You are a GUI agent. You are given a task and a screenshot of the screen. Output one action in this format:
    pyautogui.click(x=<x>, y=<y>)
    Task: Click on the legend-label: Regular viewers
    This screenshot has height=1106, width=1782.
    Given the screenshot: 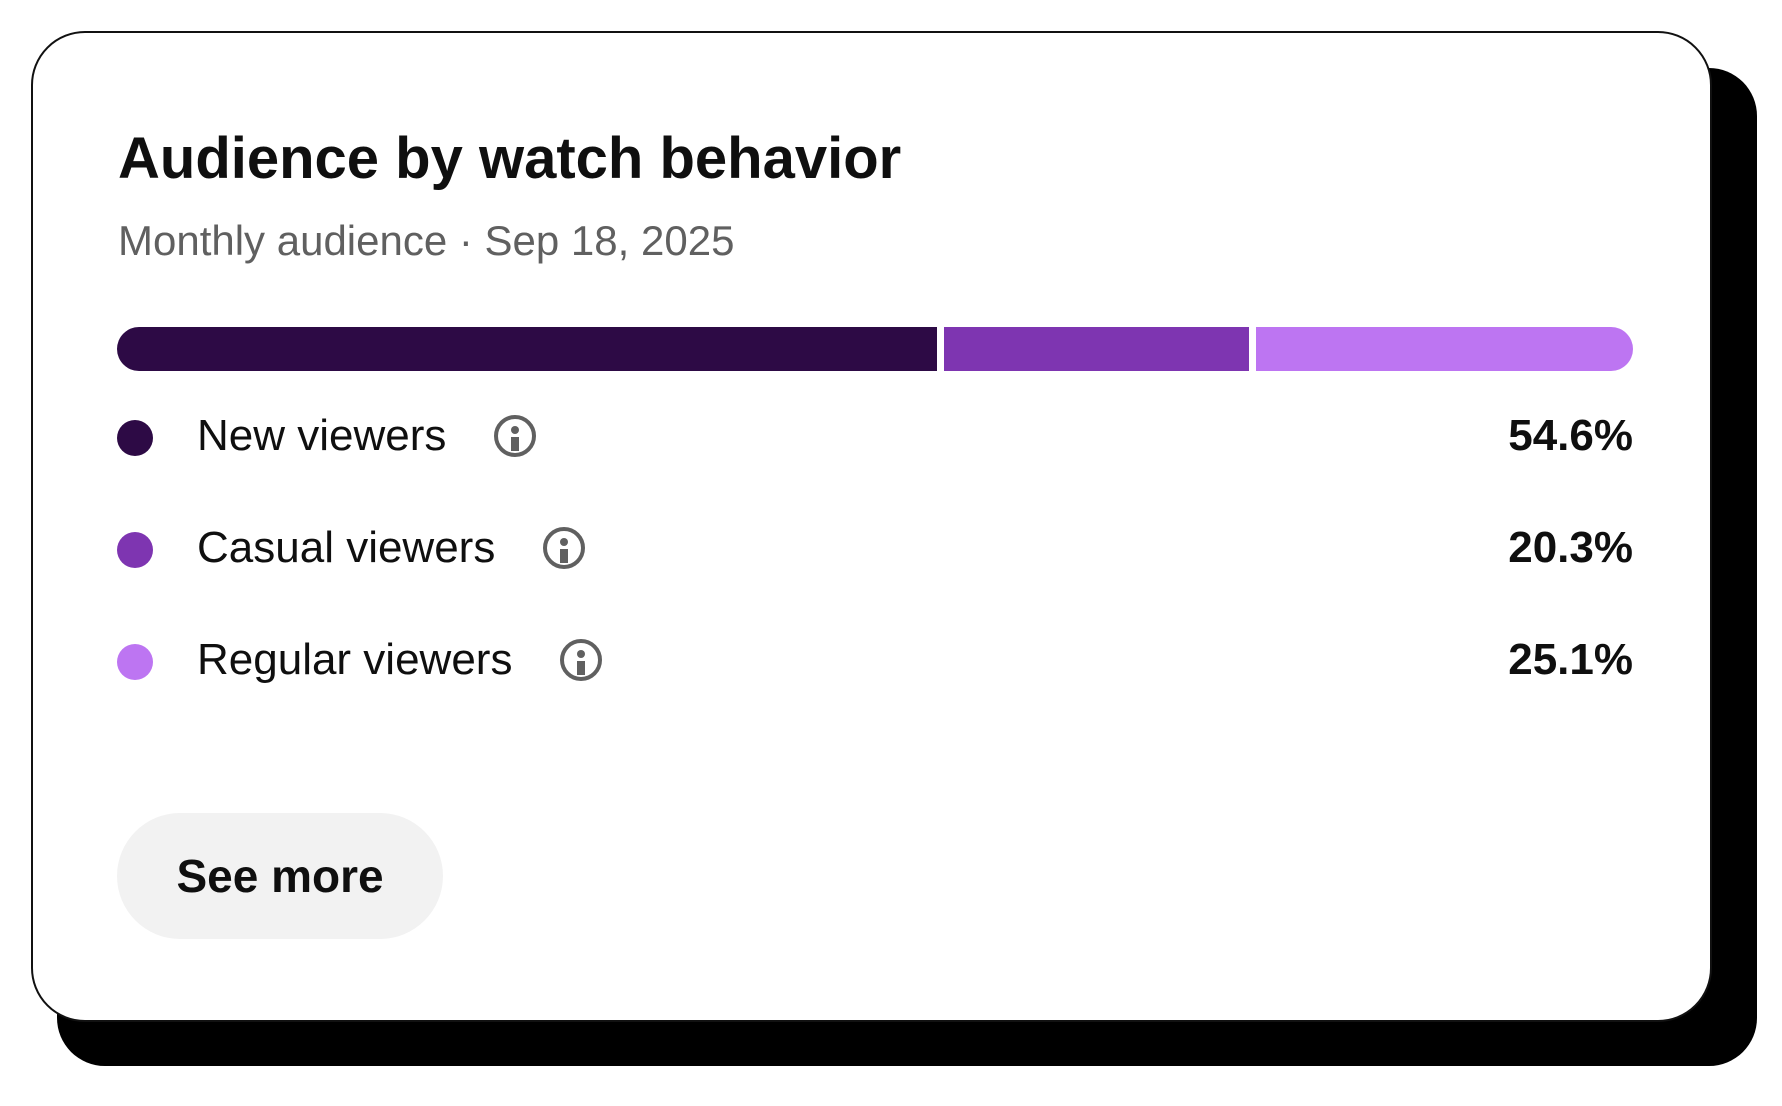 What is the action you would take?
    pyautogui.click(x=355, y=659)
    